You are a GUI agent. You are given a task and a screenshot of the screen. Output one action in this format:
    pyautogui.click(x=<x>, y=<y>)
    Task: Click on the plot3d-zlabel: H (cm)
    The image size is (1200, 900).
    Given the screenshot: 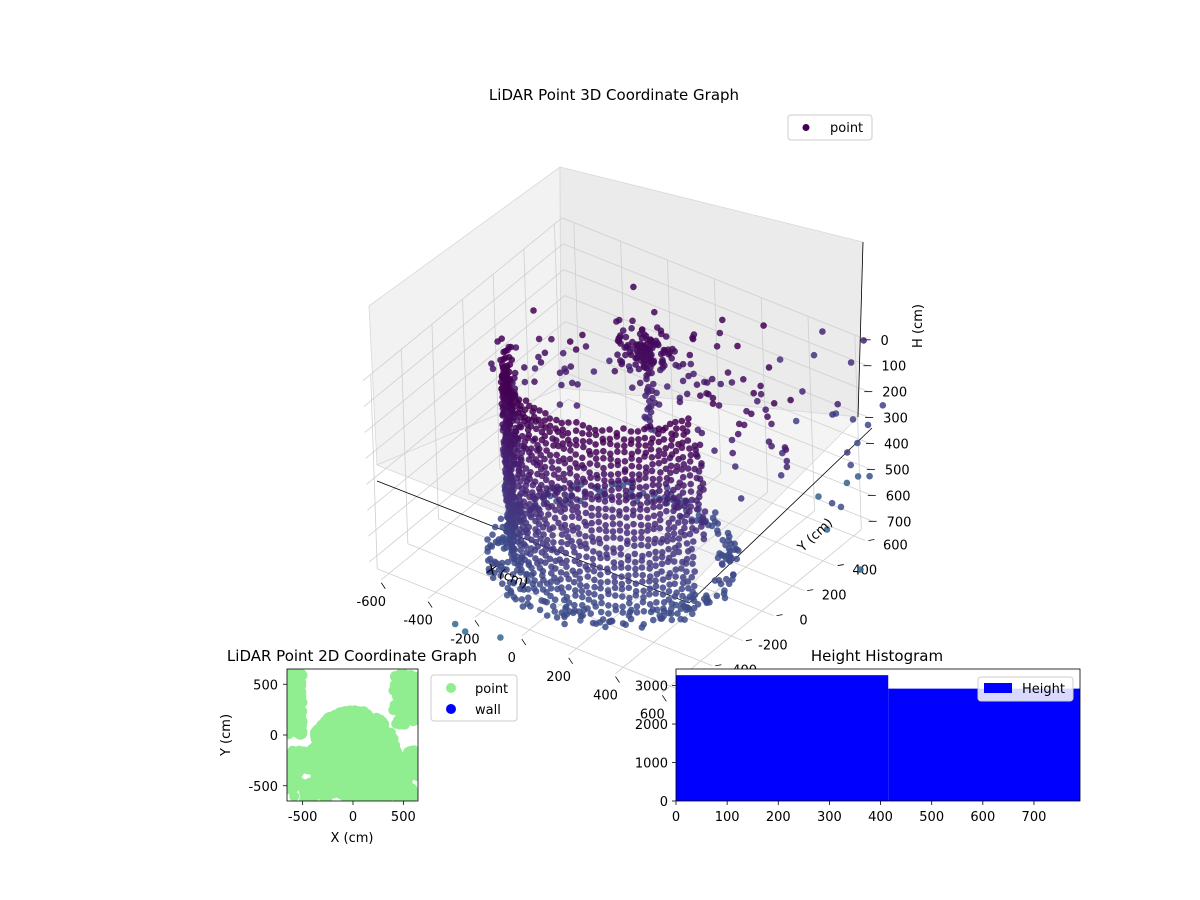 What is the action you would take?
    pyautogui.click(x=918, y=326)
    